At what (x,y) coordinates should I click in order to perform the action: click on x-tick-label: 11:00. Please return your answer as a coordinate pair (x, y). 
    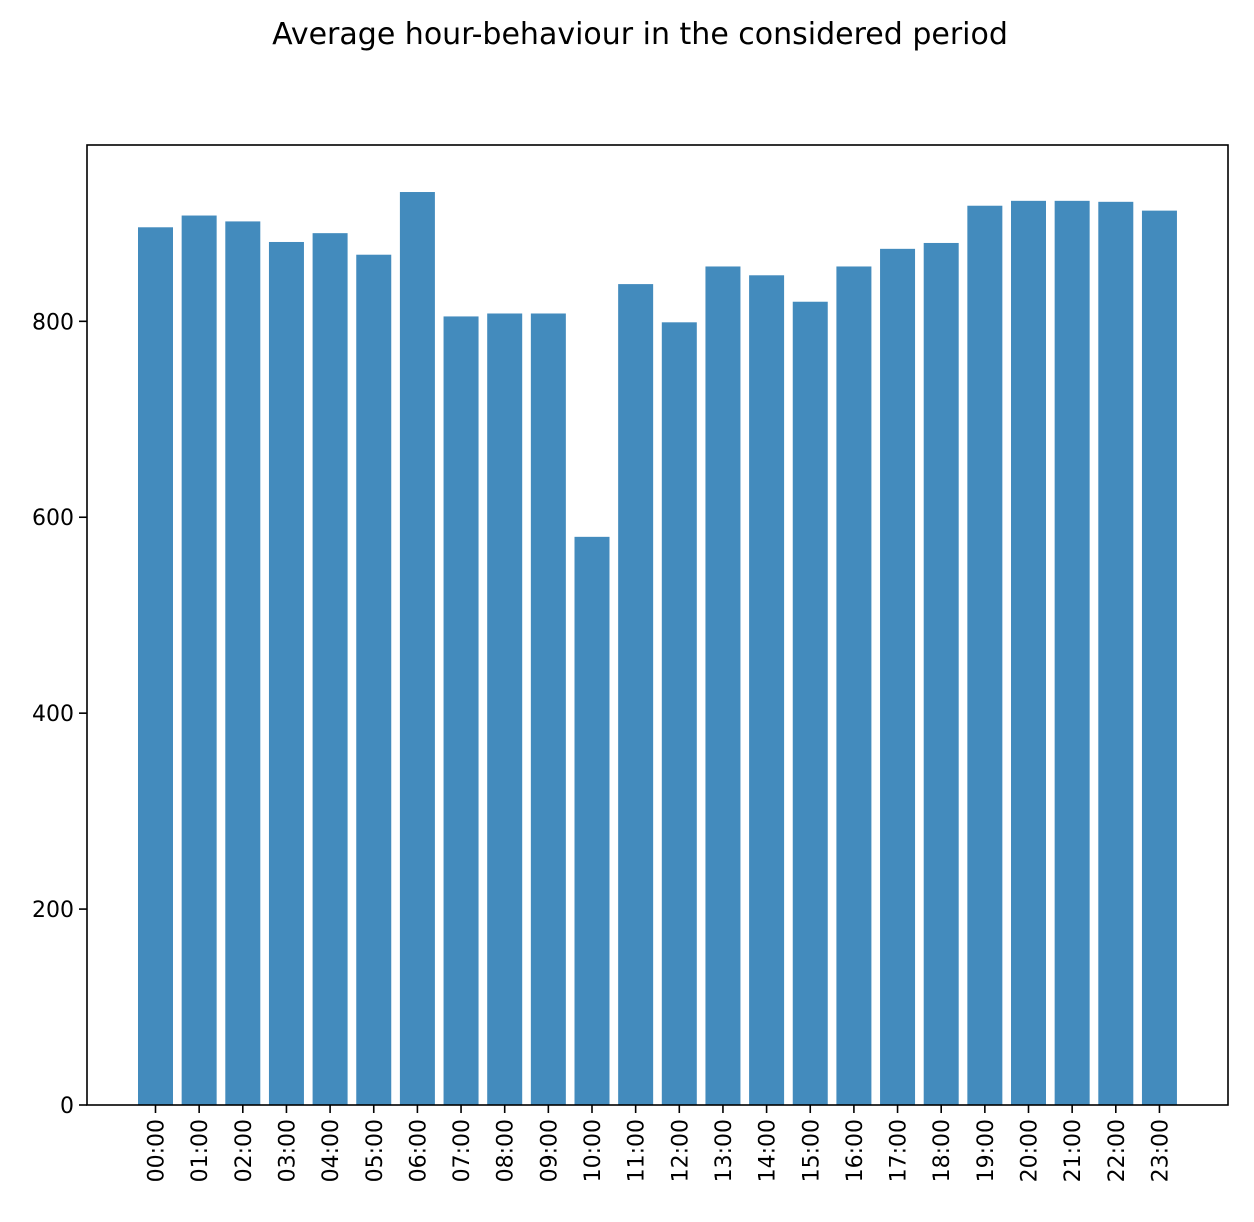
    Looking at the image, I should click on (637, 1150).